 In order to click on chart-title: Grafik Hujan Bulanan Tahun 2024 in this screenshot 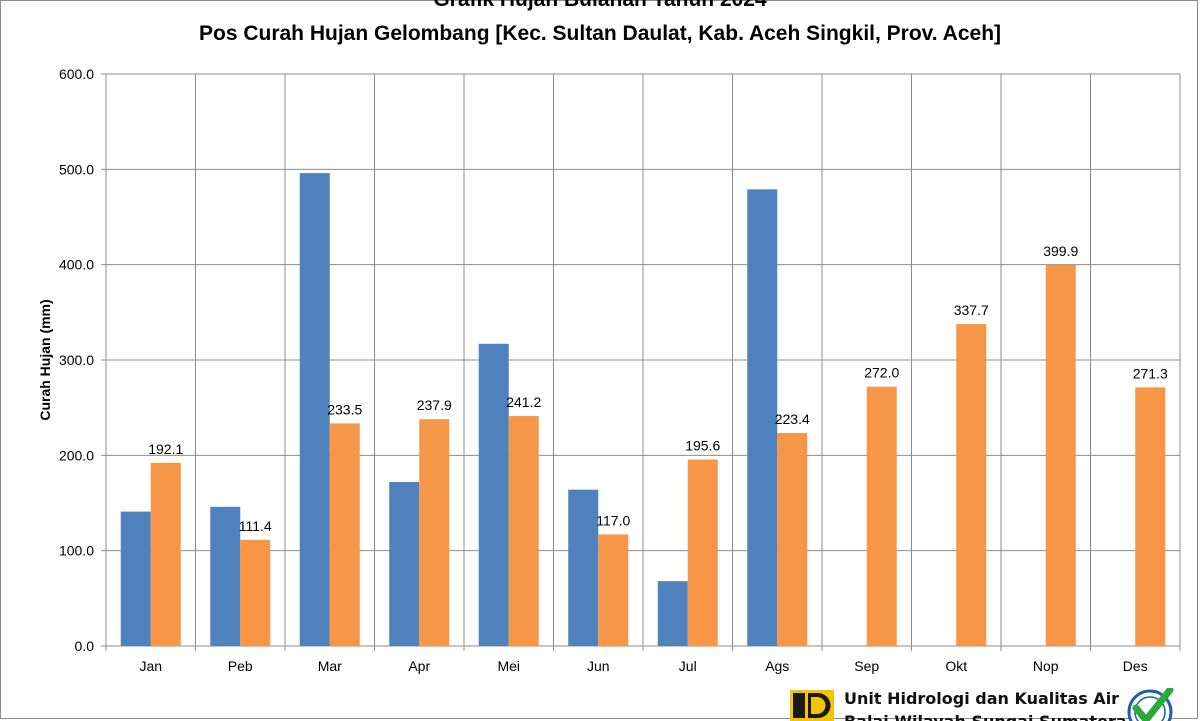, I will do `click(600, 6)`.